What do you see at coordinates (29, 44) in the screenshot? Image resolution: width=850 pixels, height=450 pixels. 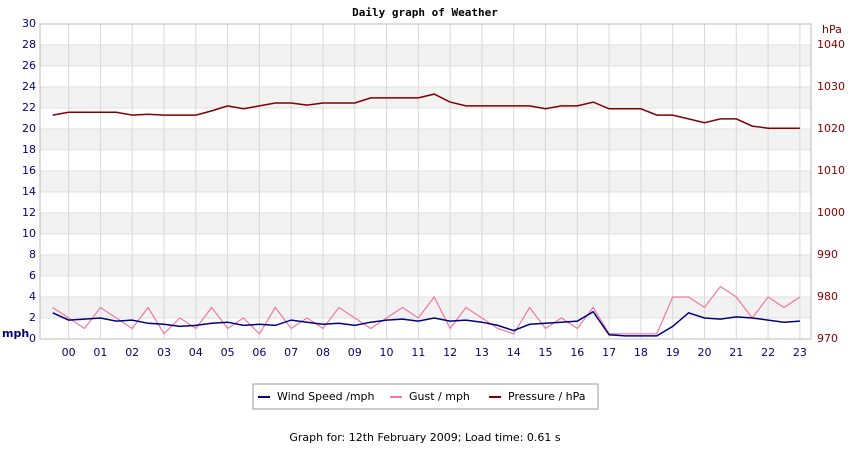 I see `y-tick-label: 28` at bounding box center [29, 44].